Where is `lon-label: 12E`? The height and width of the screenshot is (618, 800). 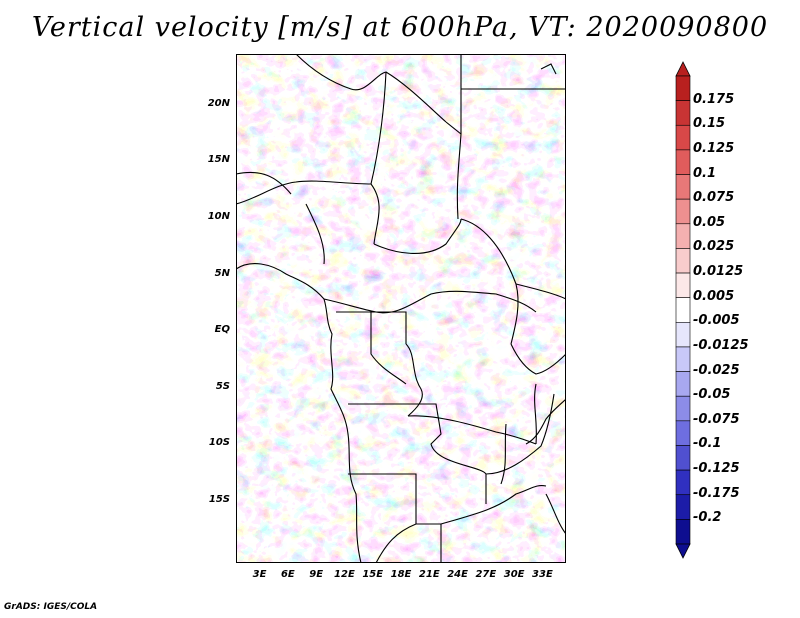
lon-label: 12E is located at coordinates (344, 574).